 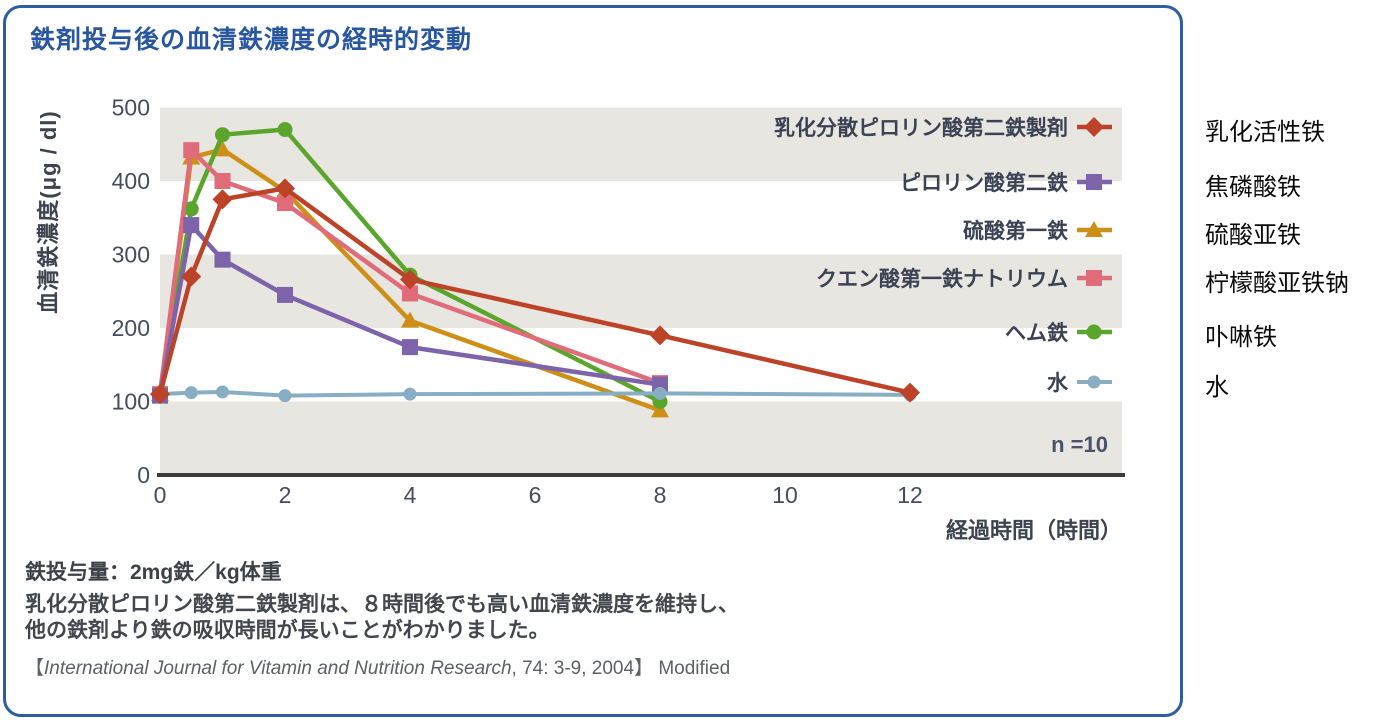 What do you see at coordinates (1265, 132) in the screenshot?
I see `translation-label-0: 乳化活性铁` at bounding box center [1265, 132].